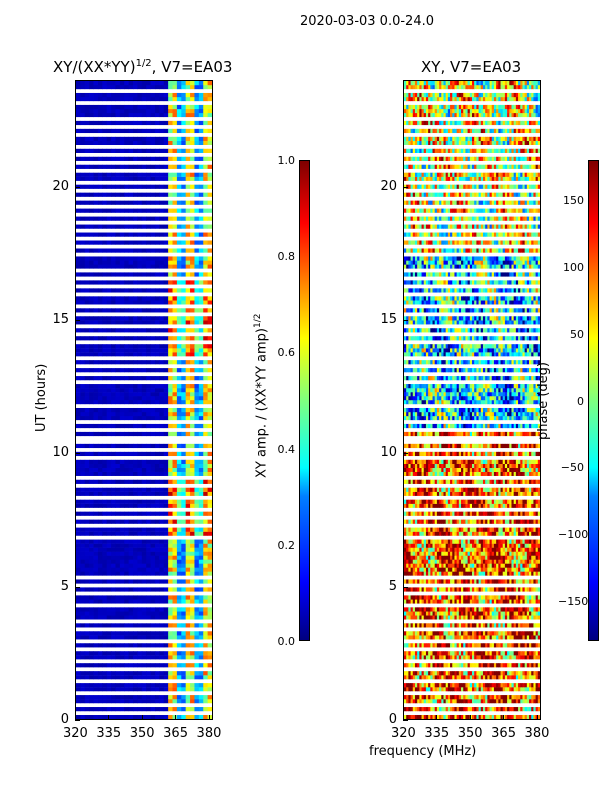 The height and width of the screenshot is (800, 600). What do you see at coordinates (143, 63) in the screenshot?
I see `left-plot-title-exp: 1/2` at bounding box center [143, 63].